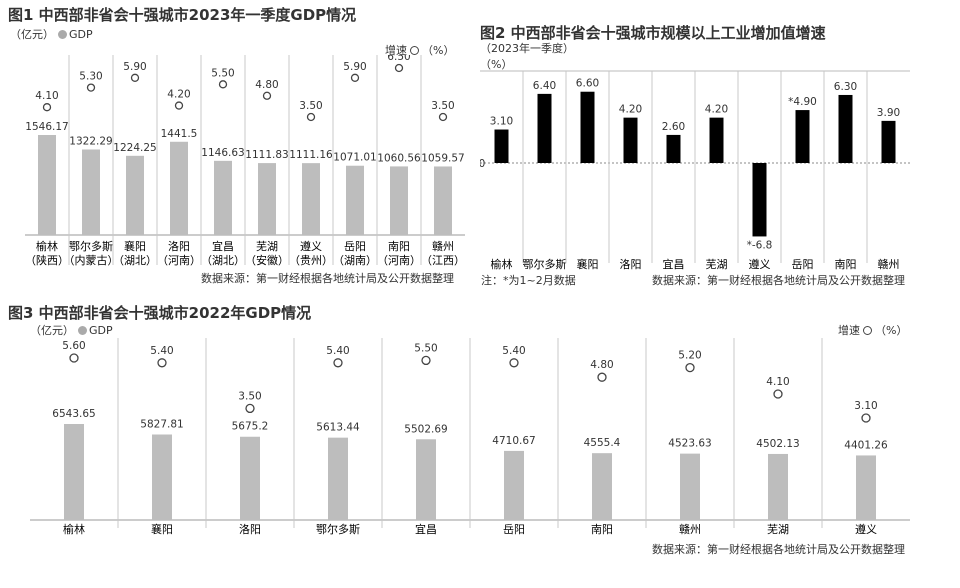 The height and width of the screenshot is (588, 960). What do you see at coordinates (778, 529) in the screenshot?
I see `city-tick-label: 芜湖` at bounding box center [778, 529].